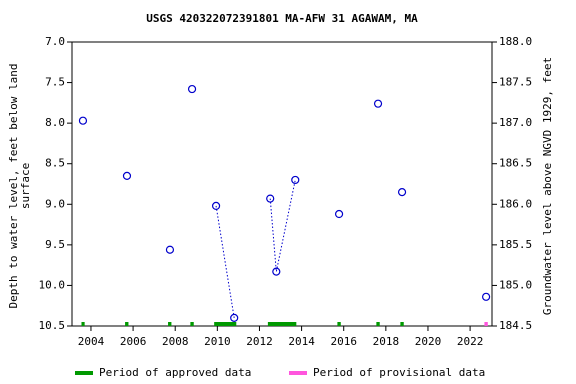  I want to click on x-tick-label: 2004, so click(91, 341).